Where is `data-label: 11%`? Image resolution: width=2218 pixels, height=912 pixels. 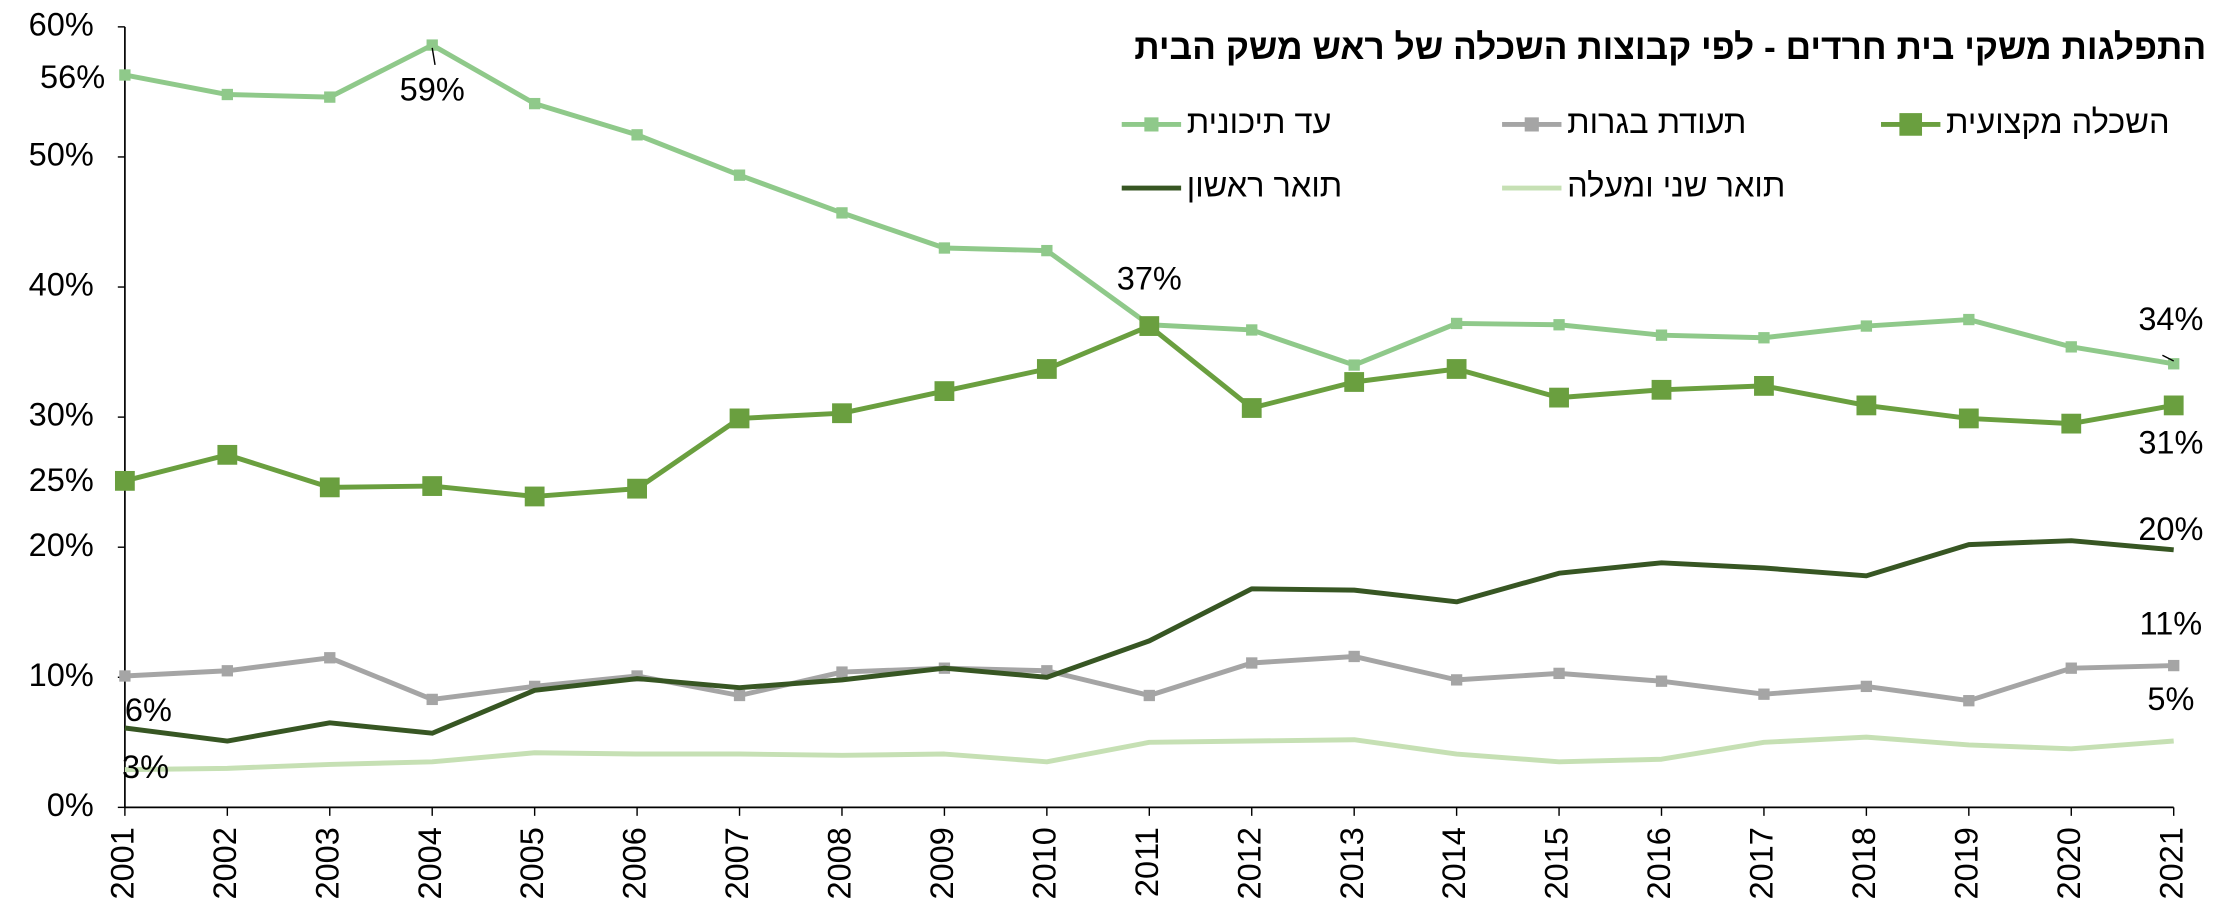
data-label: 11% is located at coordinates (2171, 624).